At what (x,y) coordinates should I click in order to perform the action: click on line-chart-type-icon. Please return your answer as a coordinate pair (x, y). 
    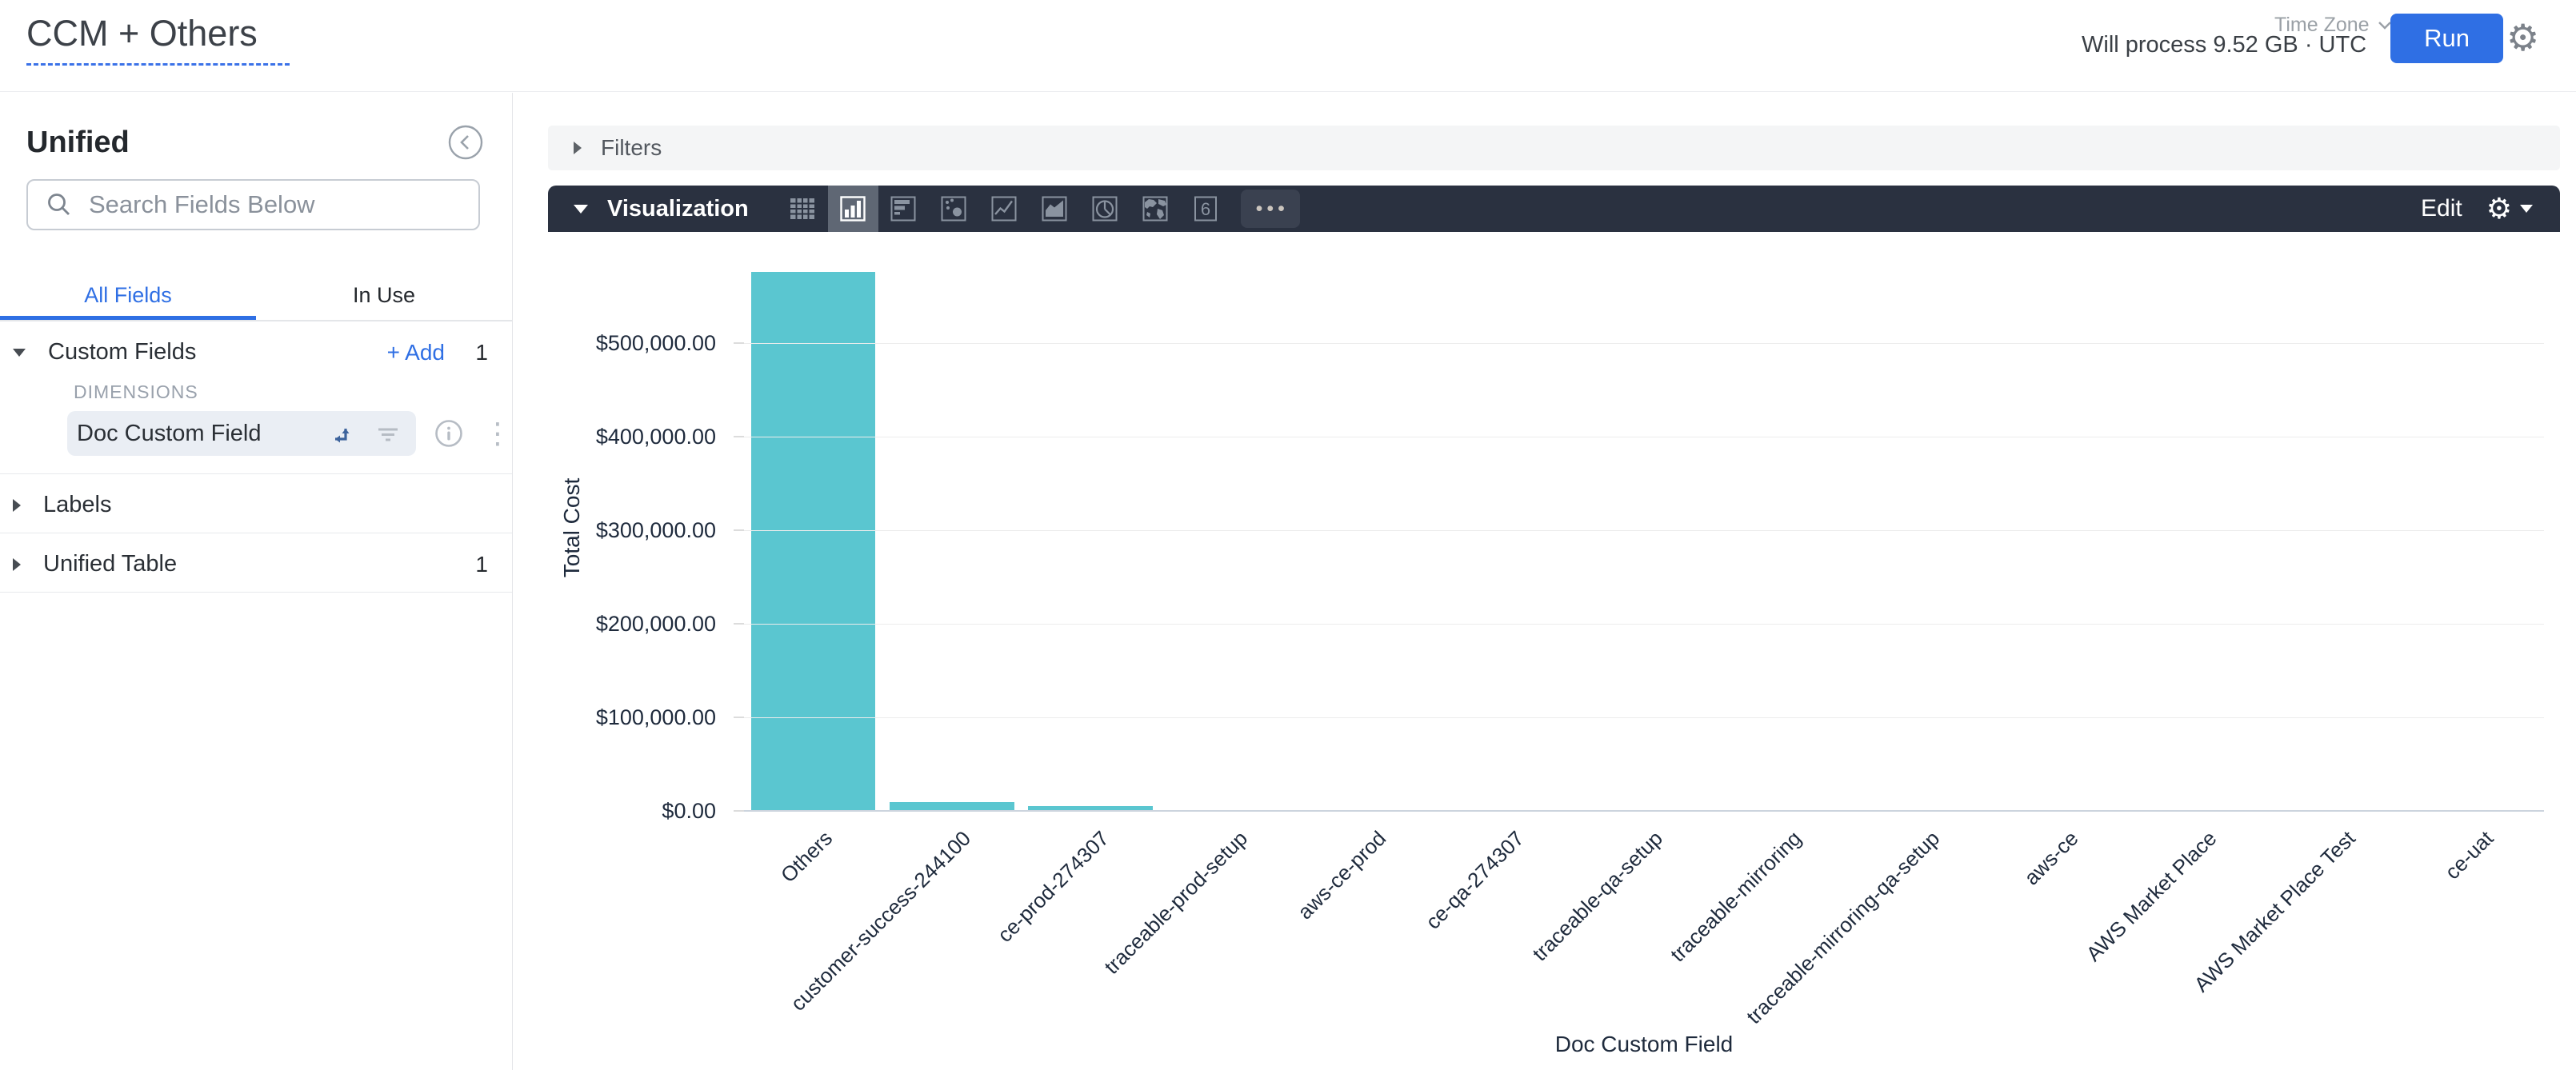
    Looking at the image, I should click on (1004, 209).